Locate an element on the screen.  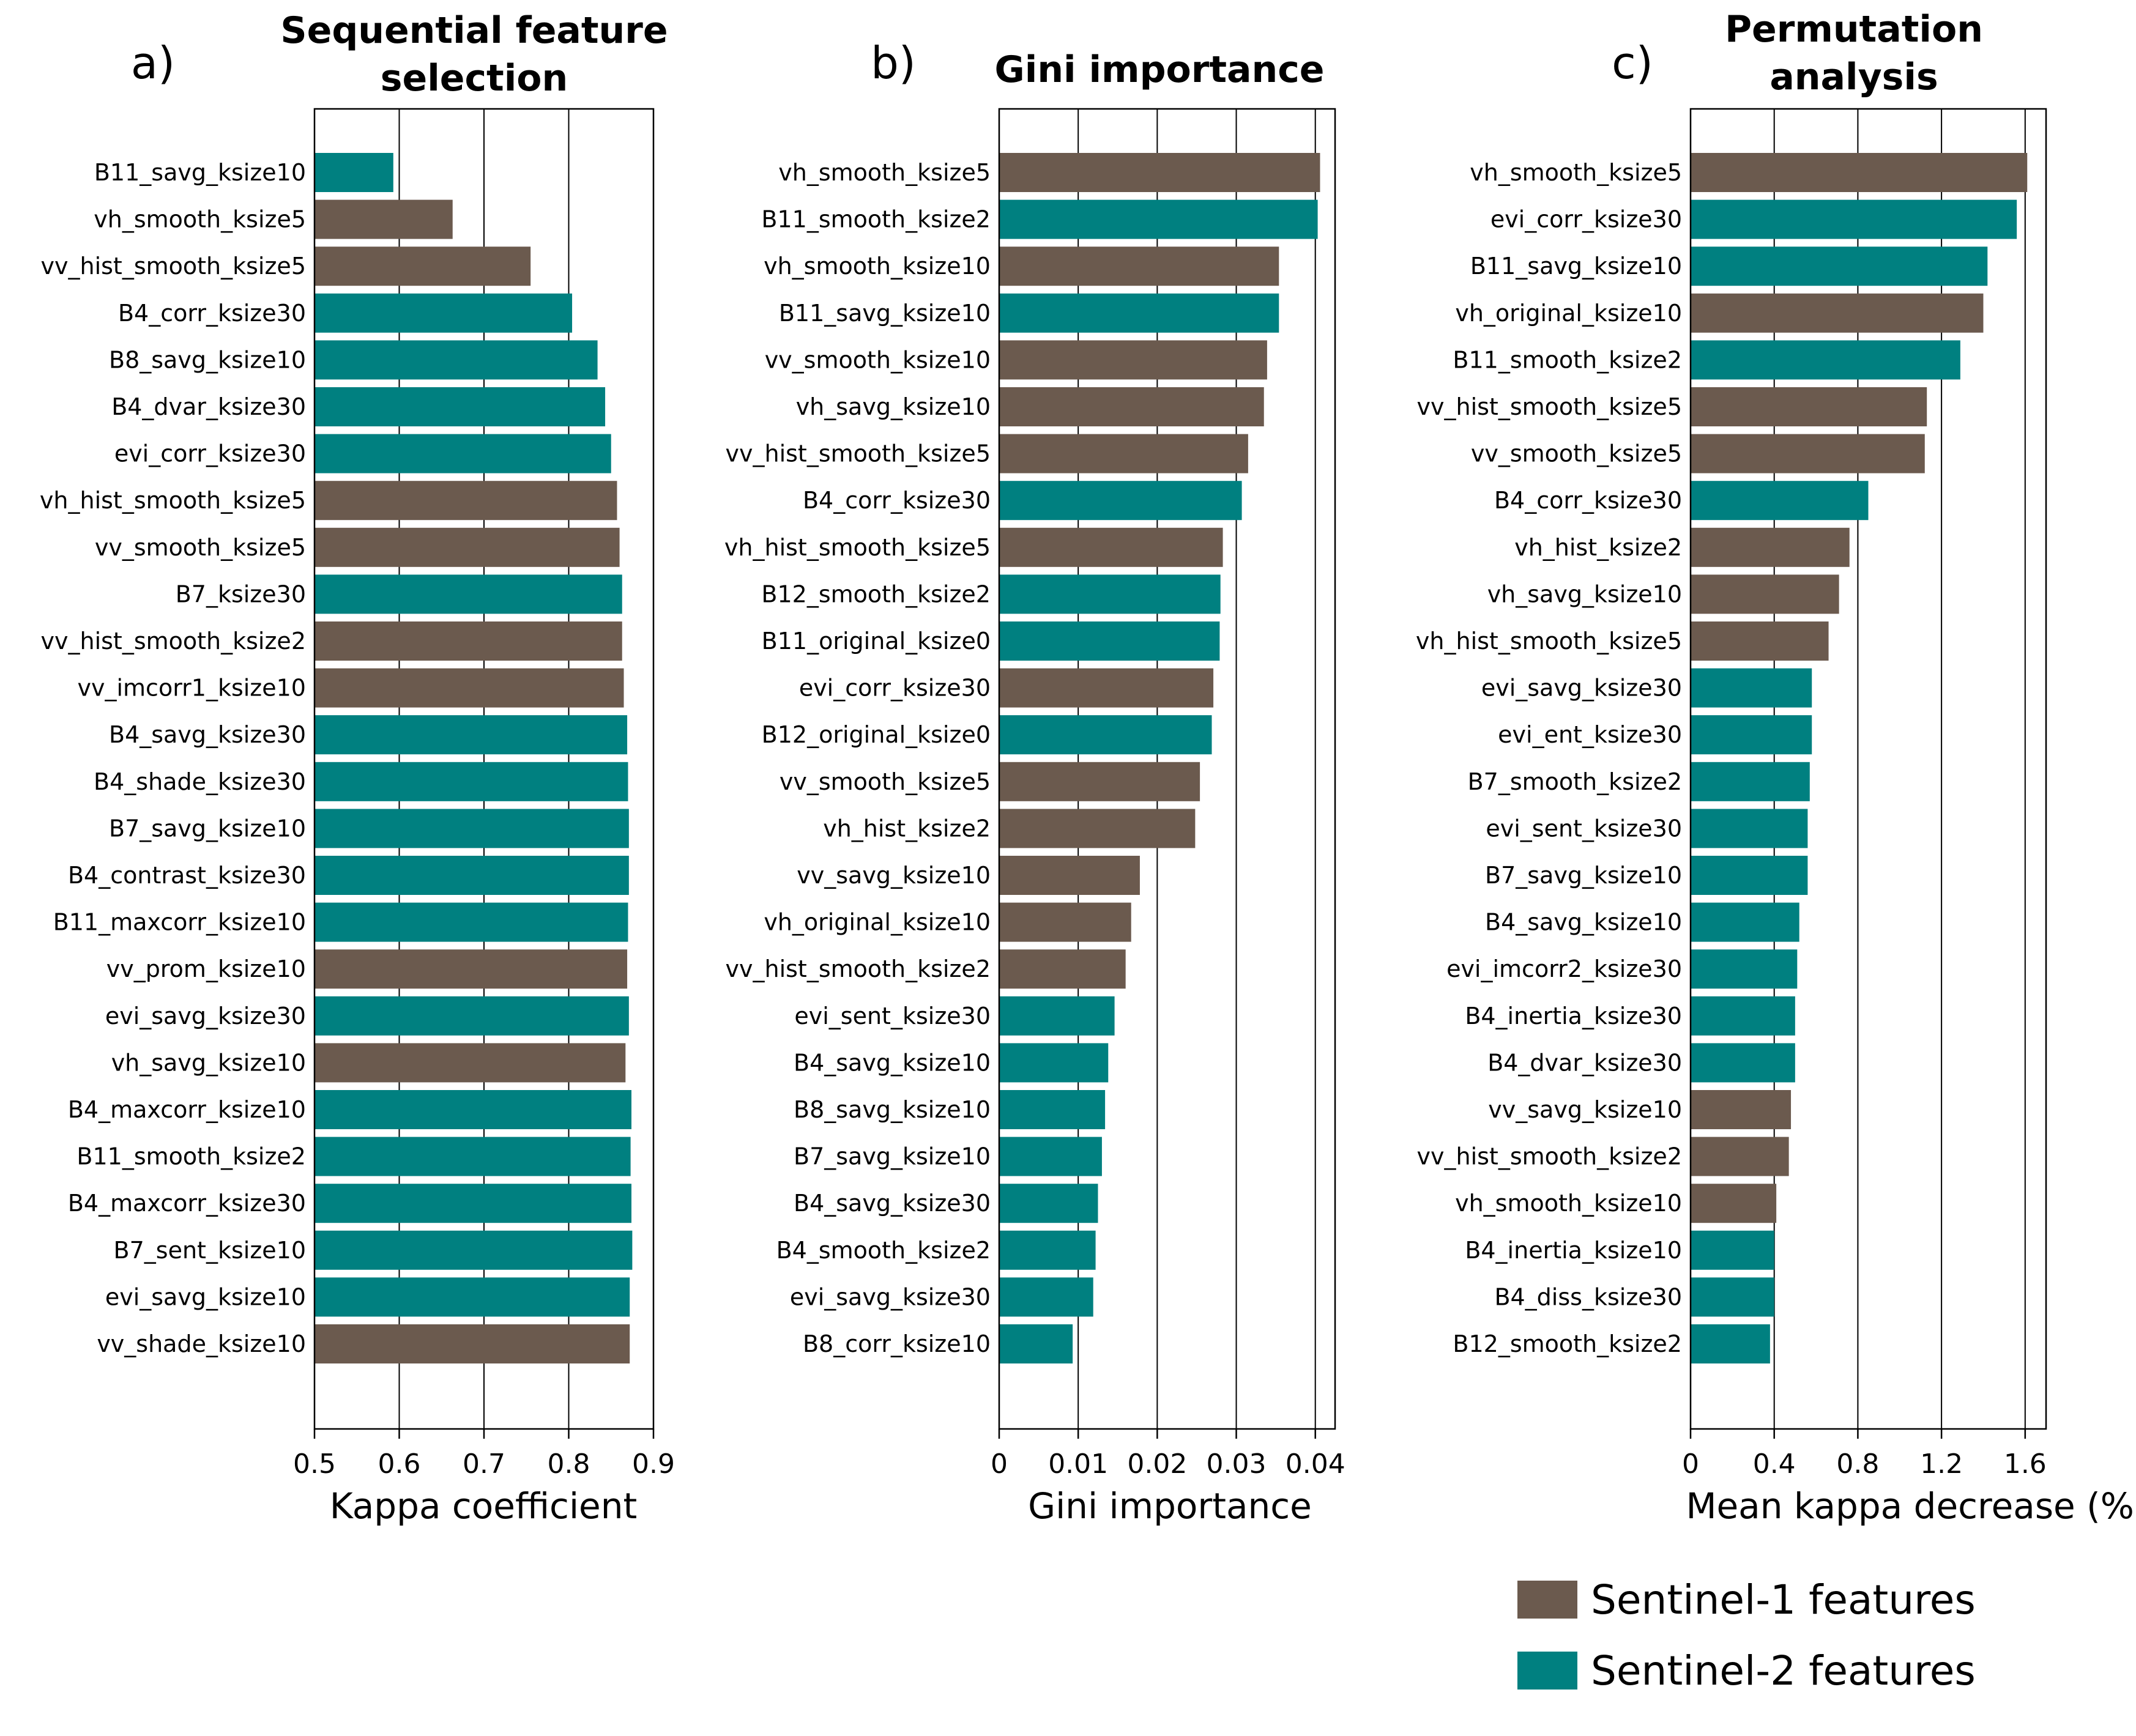
panel-c-category-label-0: vh_smooth_ksize5 is located at coordinates (1576, 172).